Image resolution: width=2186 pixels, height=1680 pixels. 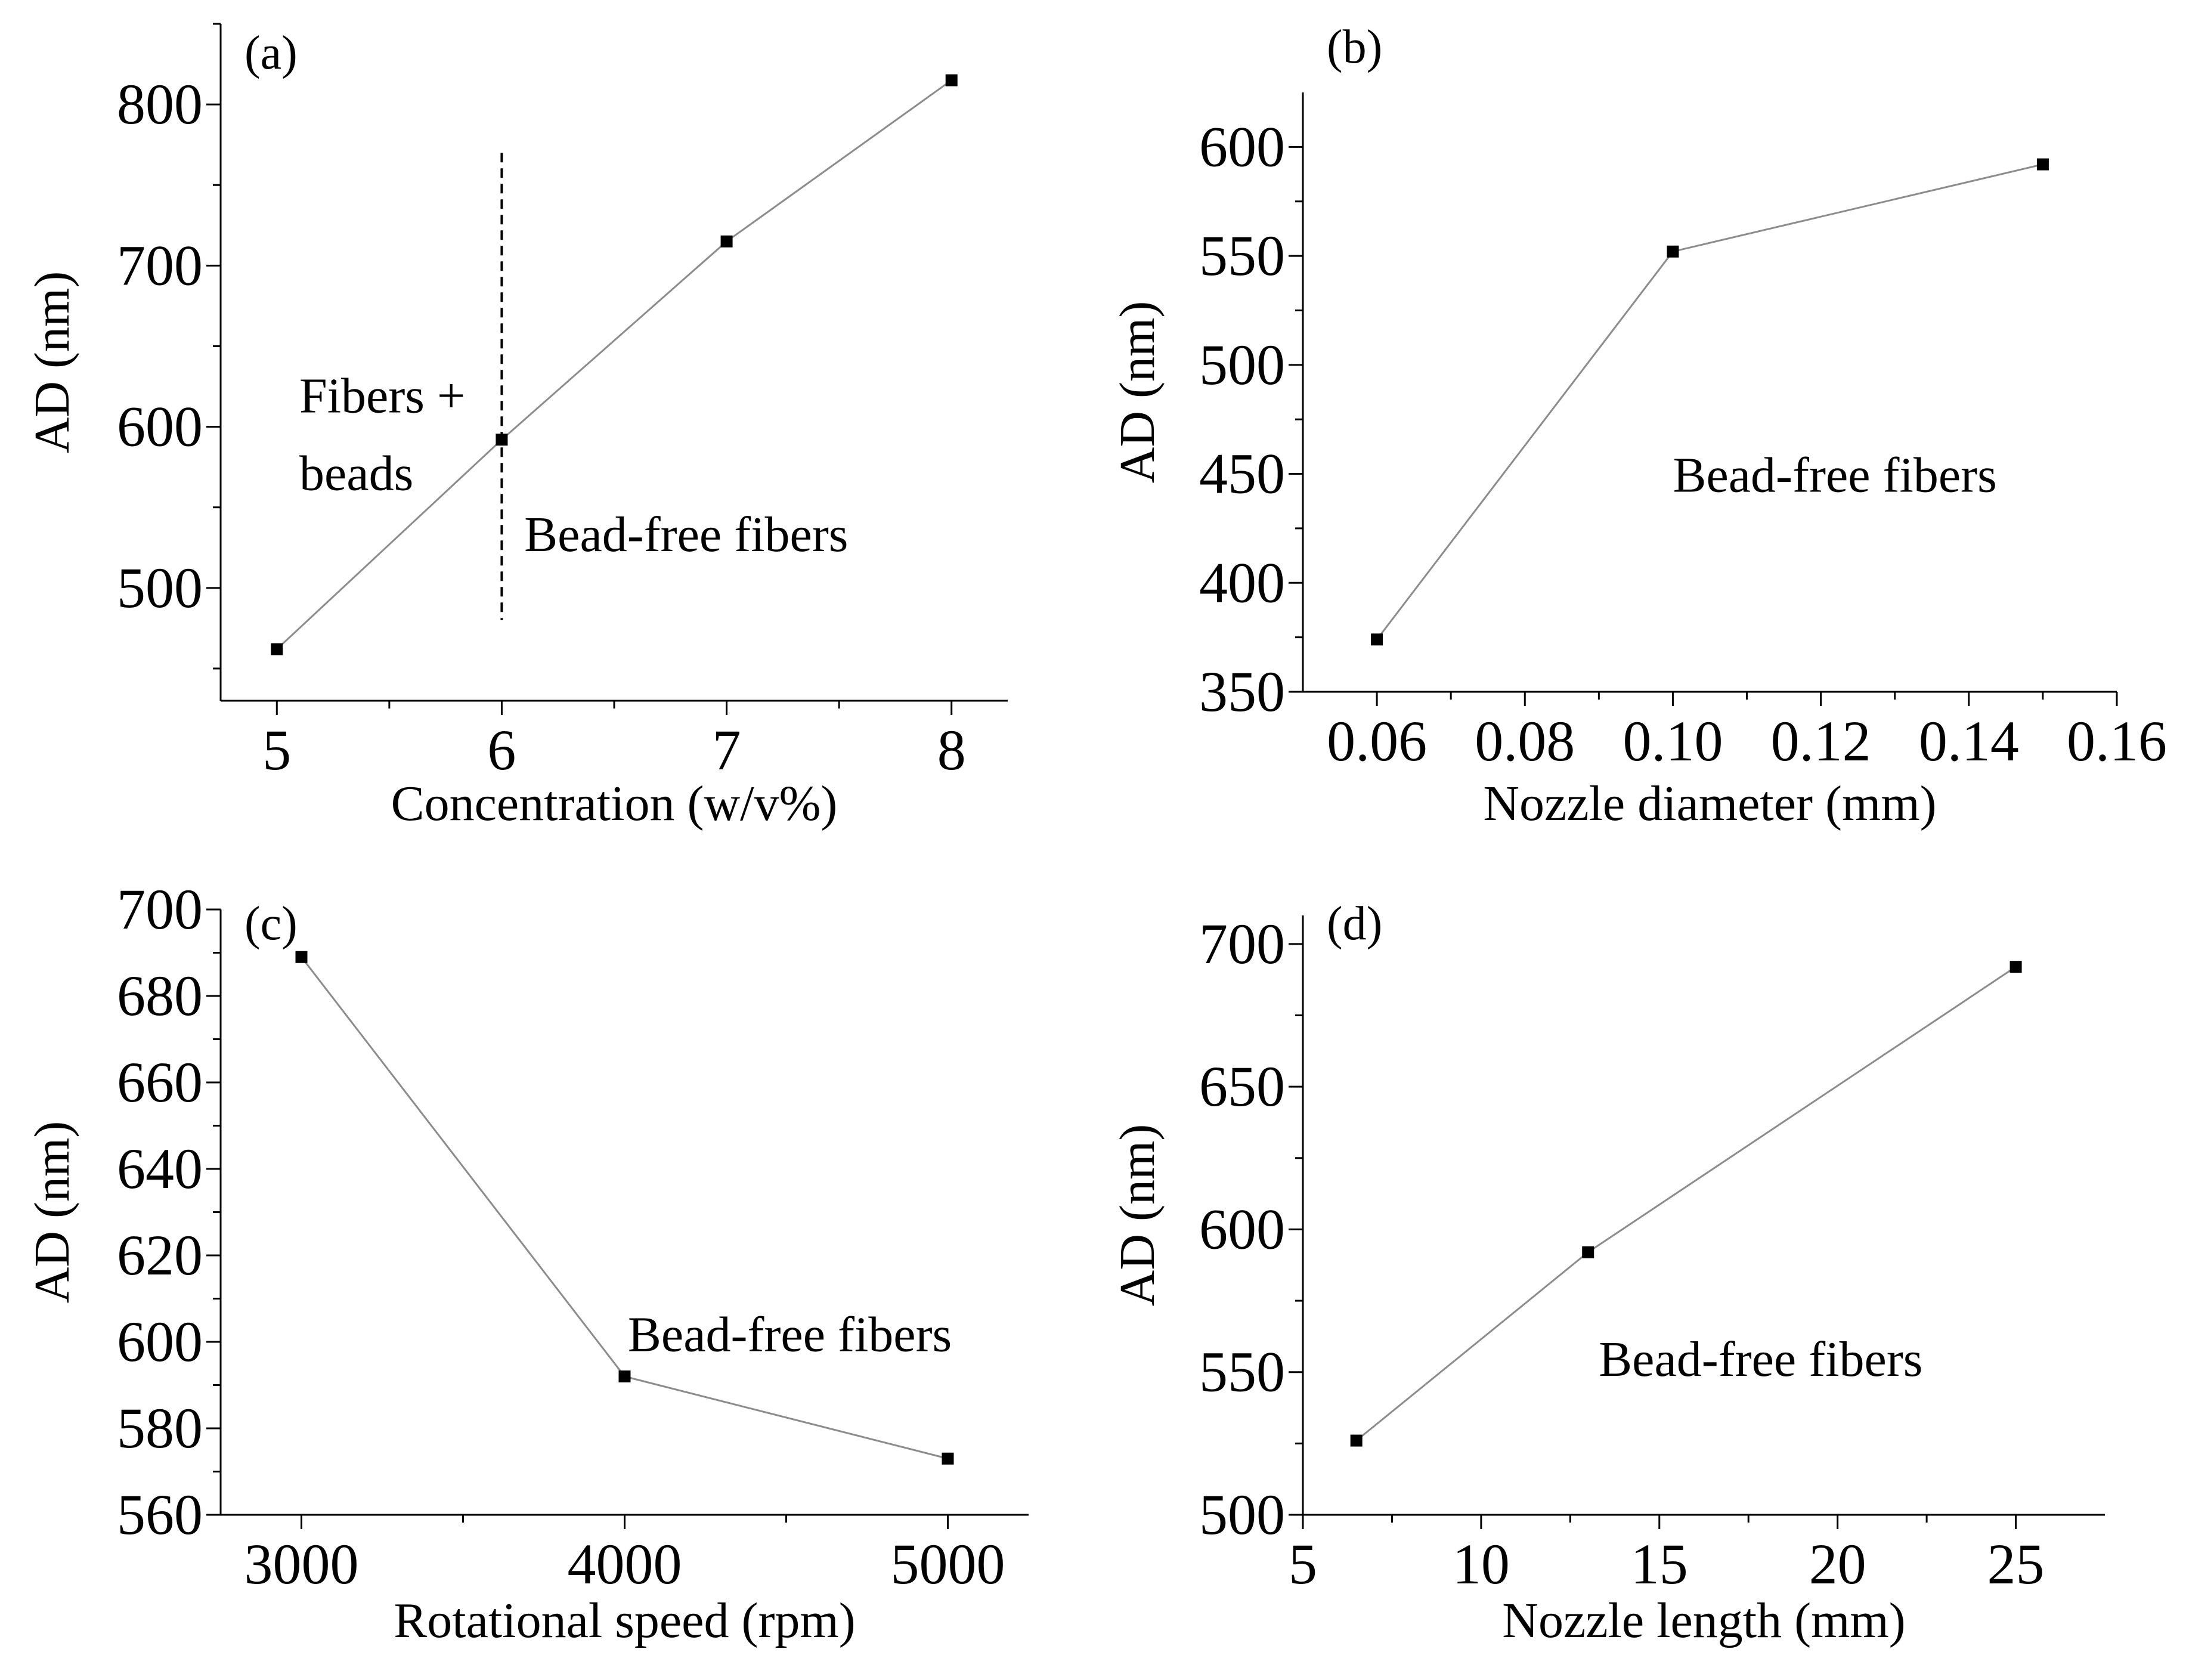 What do you see at coordinates (356, 473) in the screenshot?
I see `annotation-text: beads` at bounding box center [356, 473].